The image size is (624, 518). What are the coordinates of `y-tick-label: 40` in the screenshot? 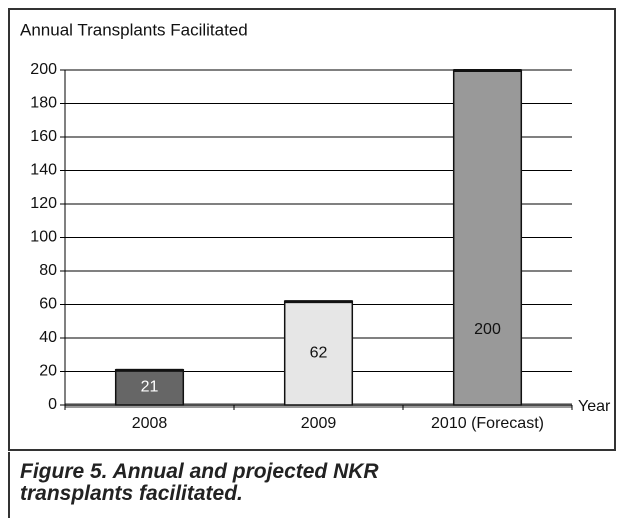 It's located at (48, 337).